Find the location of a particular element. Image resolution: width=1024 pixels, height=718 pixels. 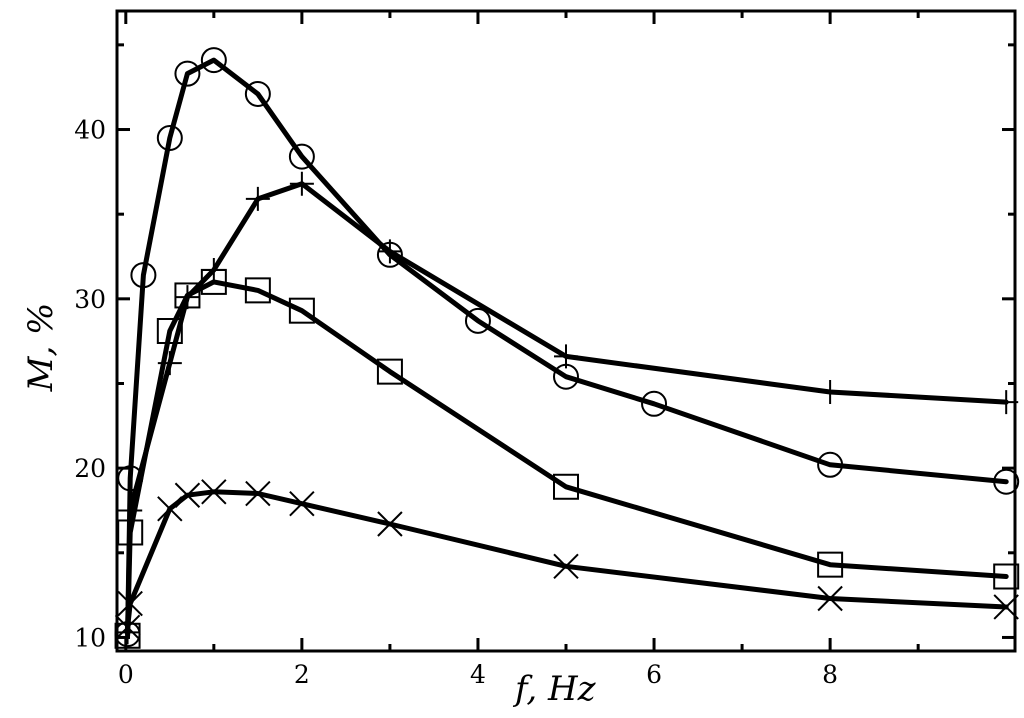

y-tick-label: 30 is located at coordinates (90, 299).